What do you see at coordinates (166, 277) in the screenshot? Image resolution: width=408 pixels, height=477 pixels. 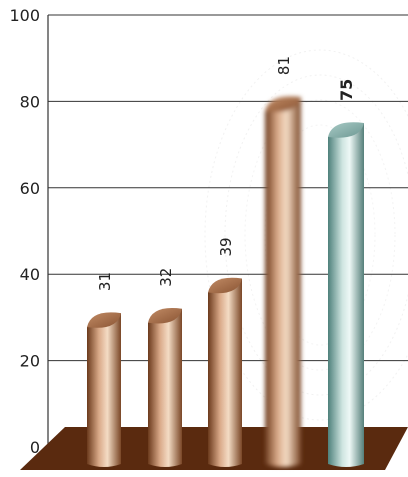 I see `data-label: 32` at bounding box center [166, 277].